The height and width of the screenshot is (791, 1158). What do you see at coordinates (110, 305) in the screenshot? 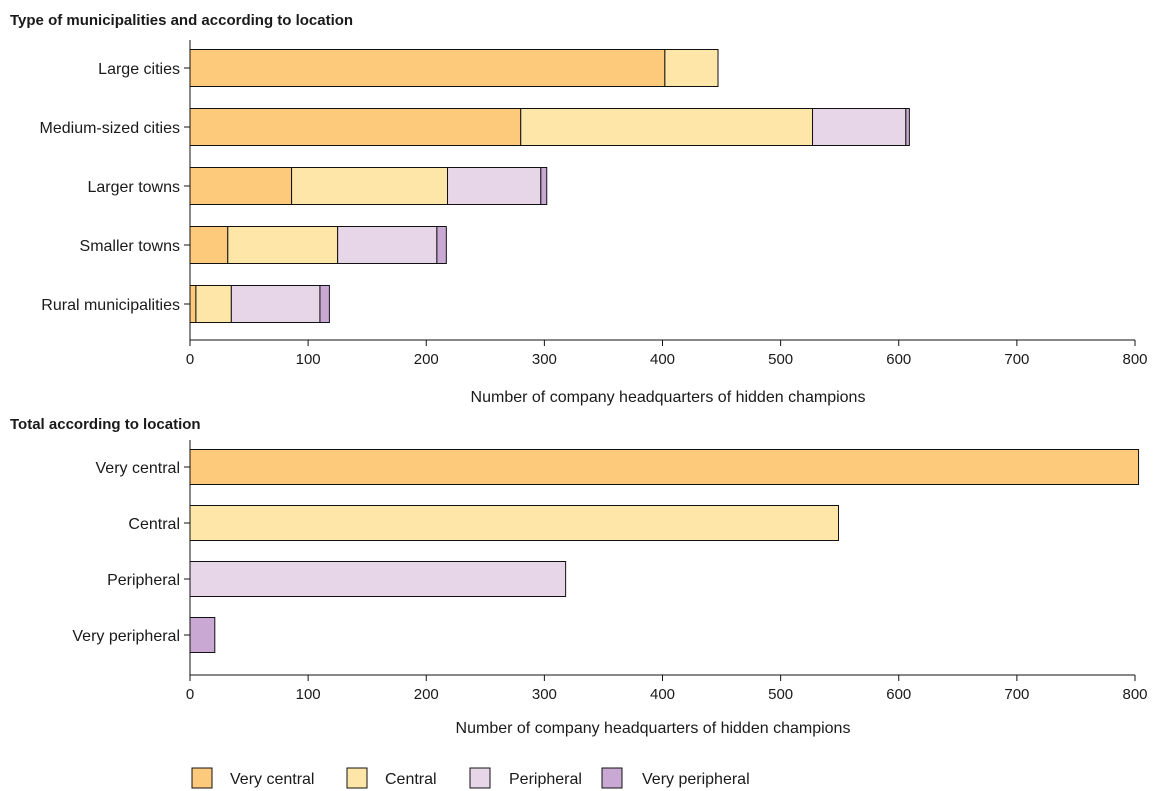
I see `panel1-category-label-rural-municipalities: Rural municipalities` at bounding box center [110, 305].